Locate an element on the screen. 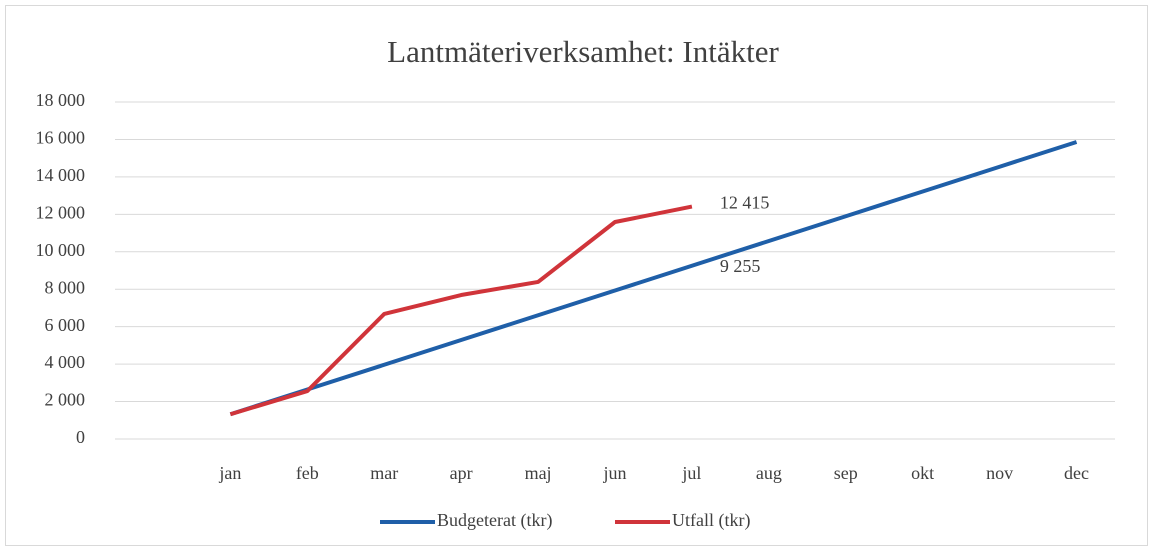 The width and height of the screenshot is (1153, 551). x-tick-label: jan is located at coordinates (229, 473).